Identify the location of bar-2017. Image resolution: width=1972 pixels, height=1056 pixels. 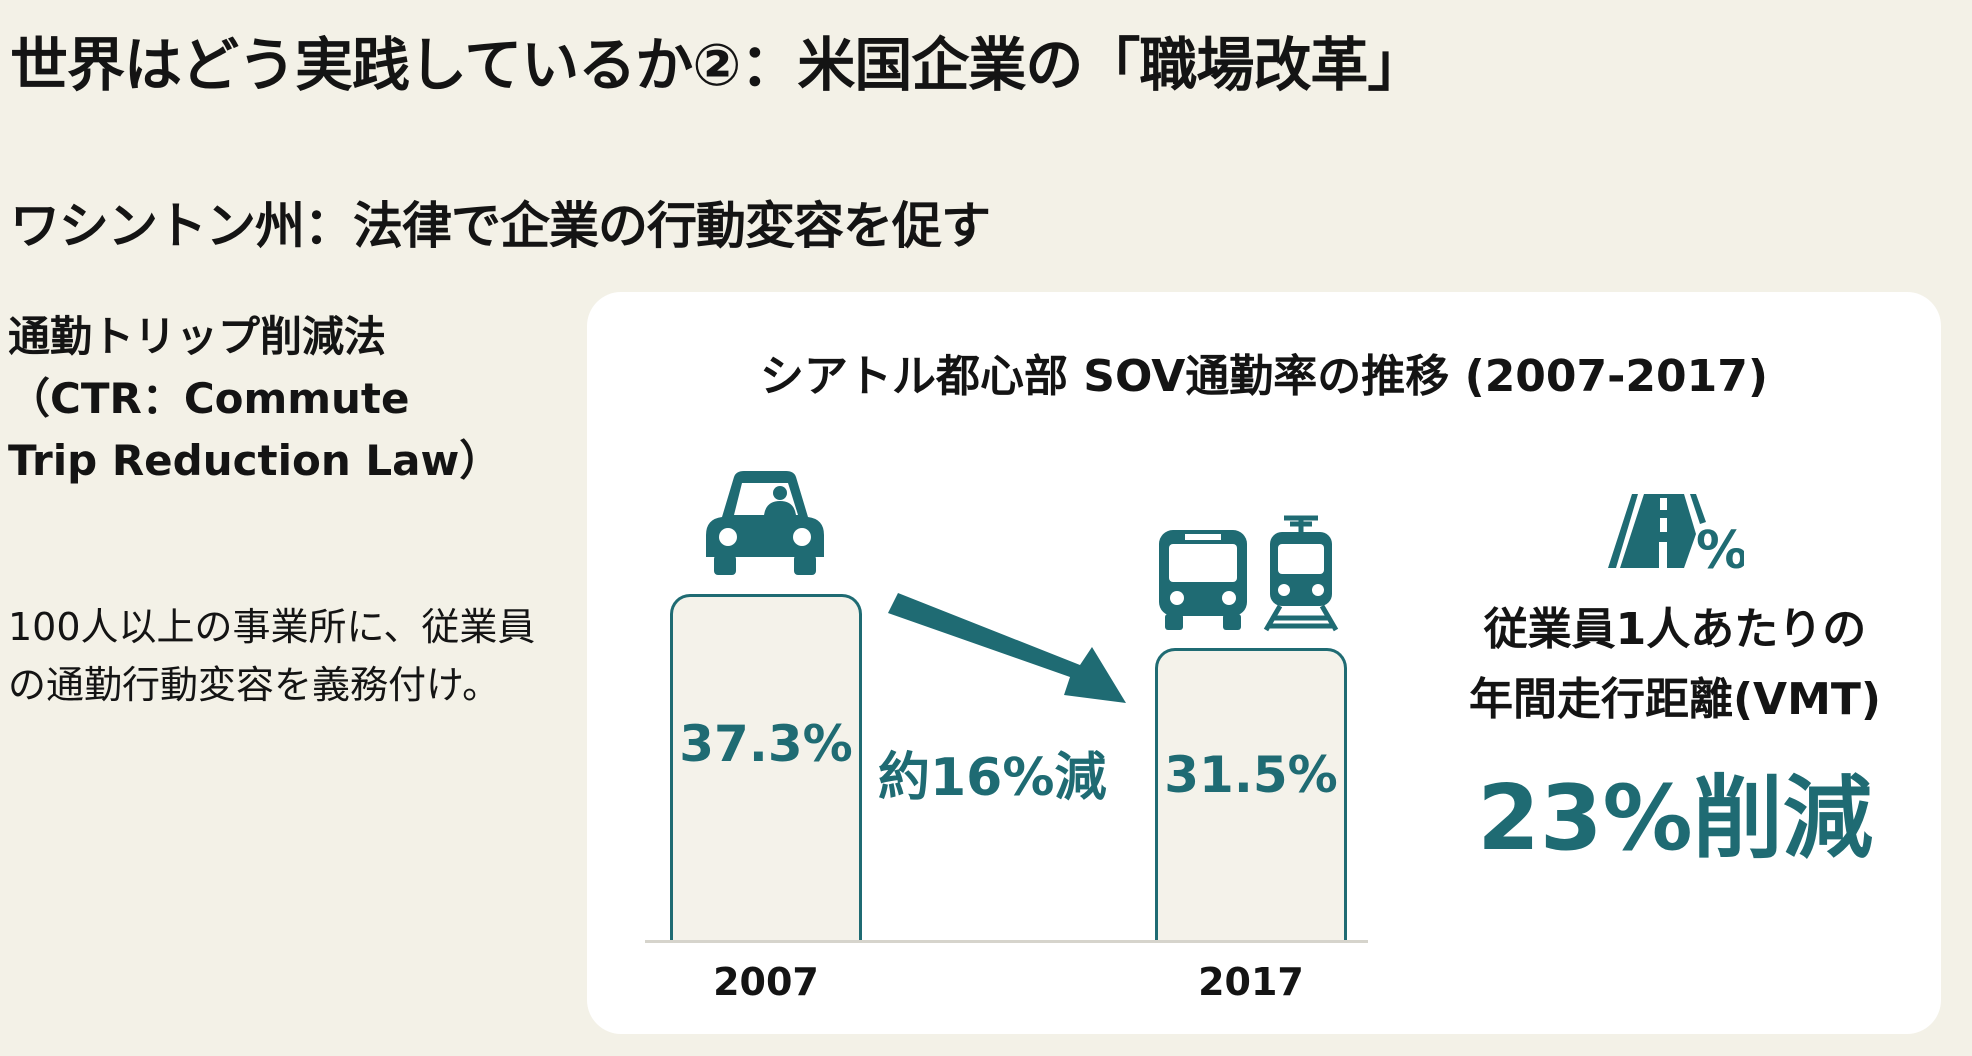
(1251, 794).